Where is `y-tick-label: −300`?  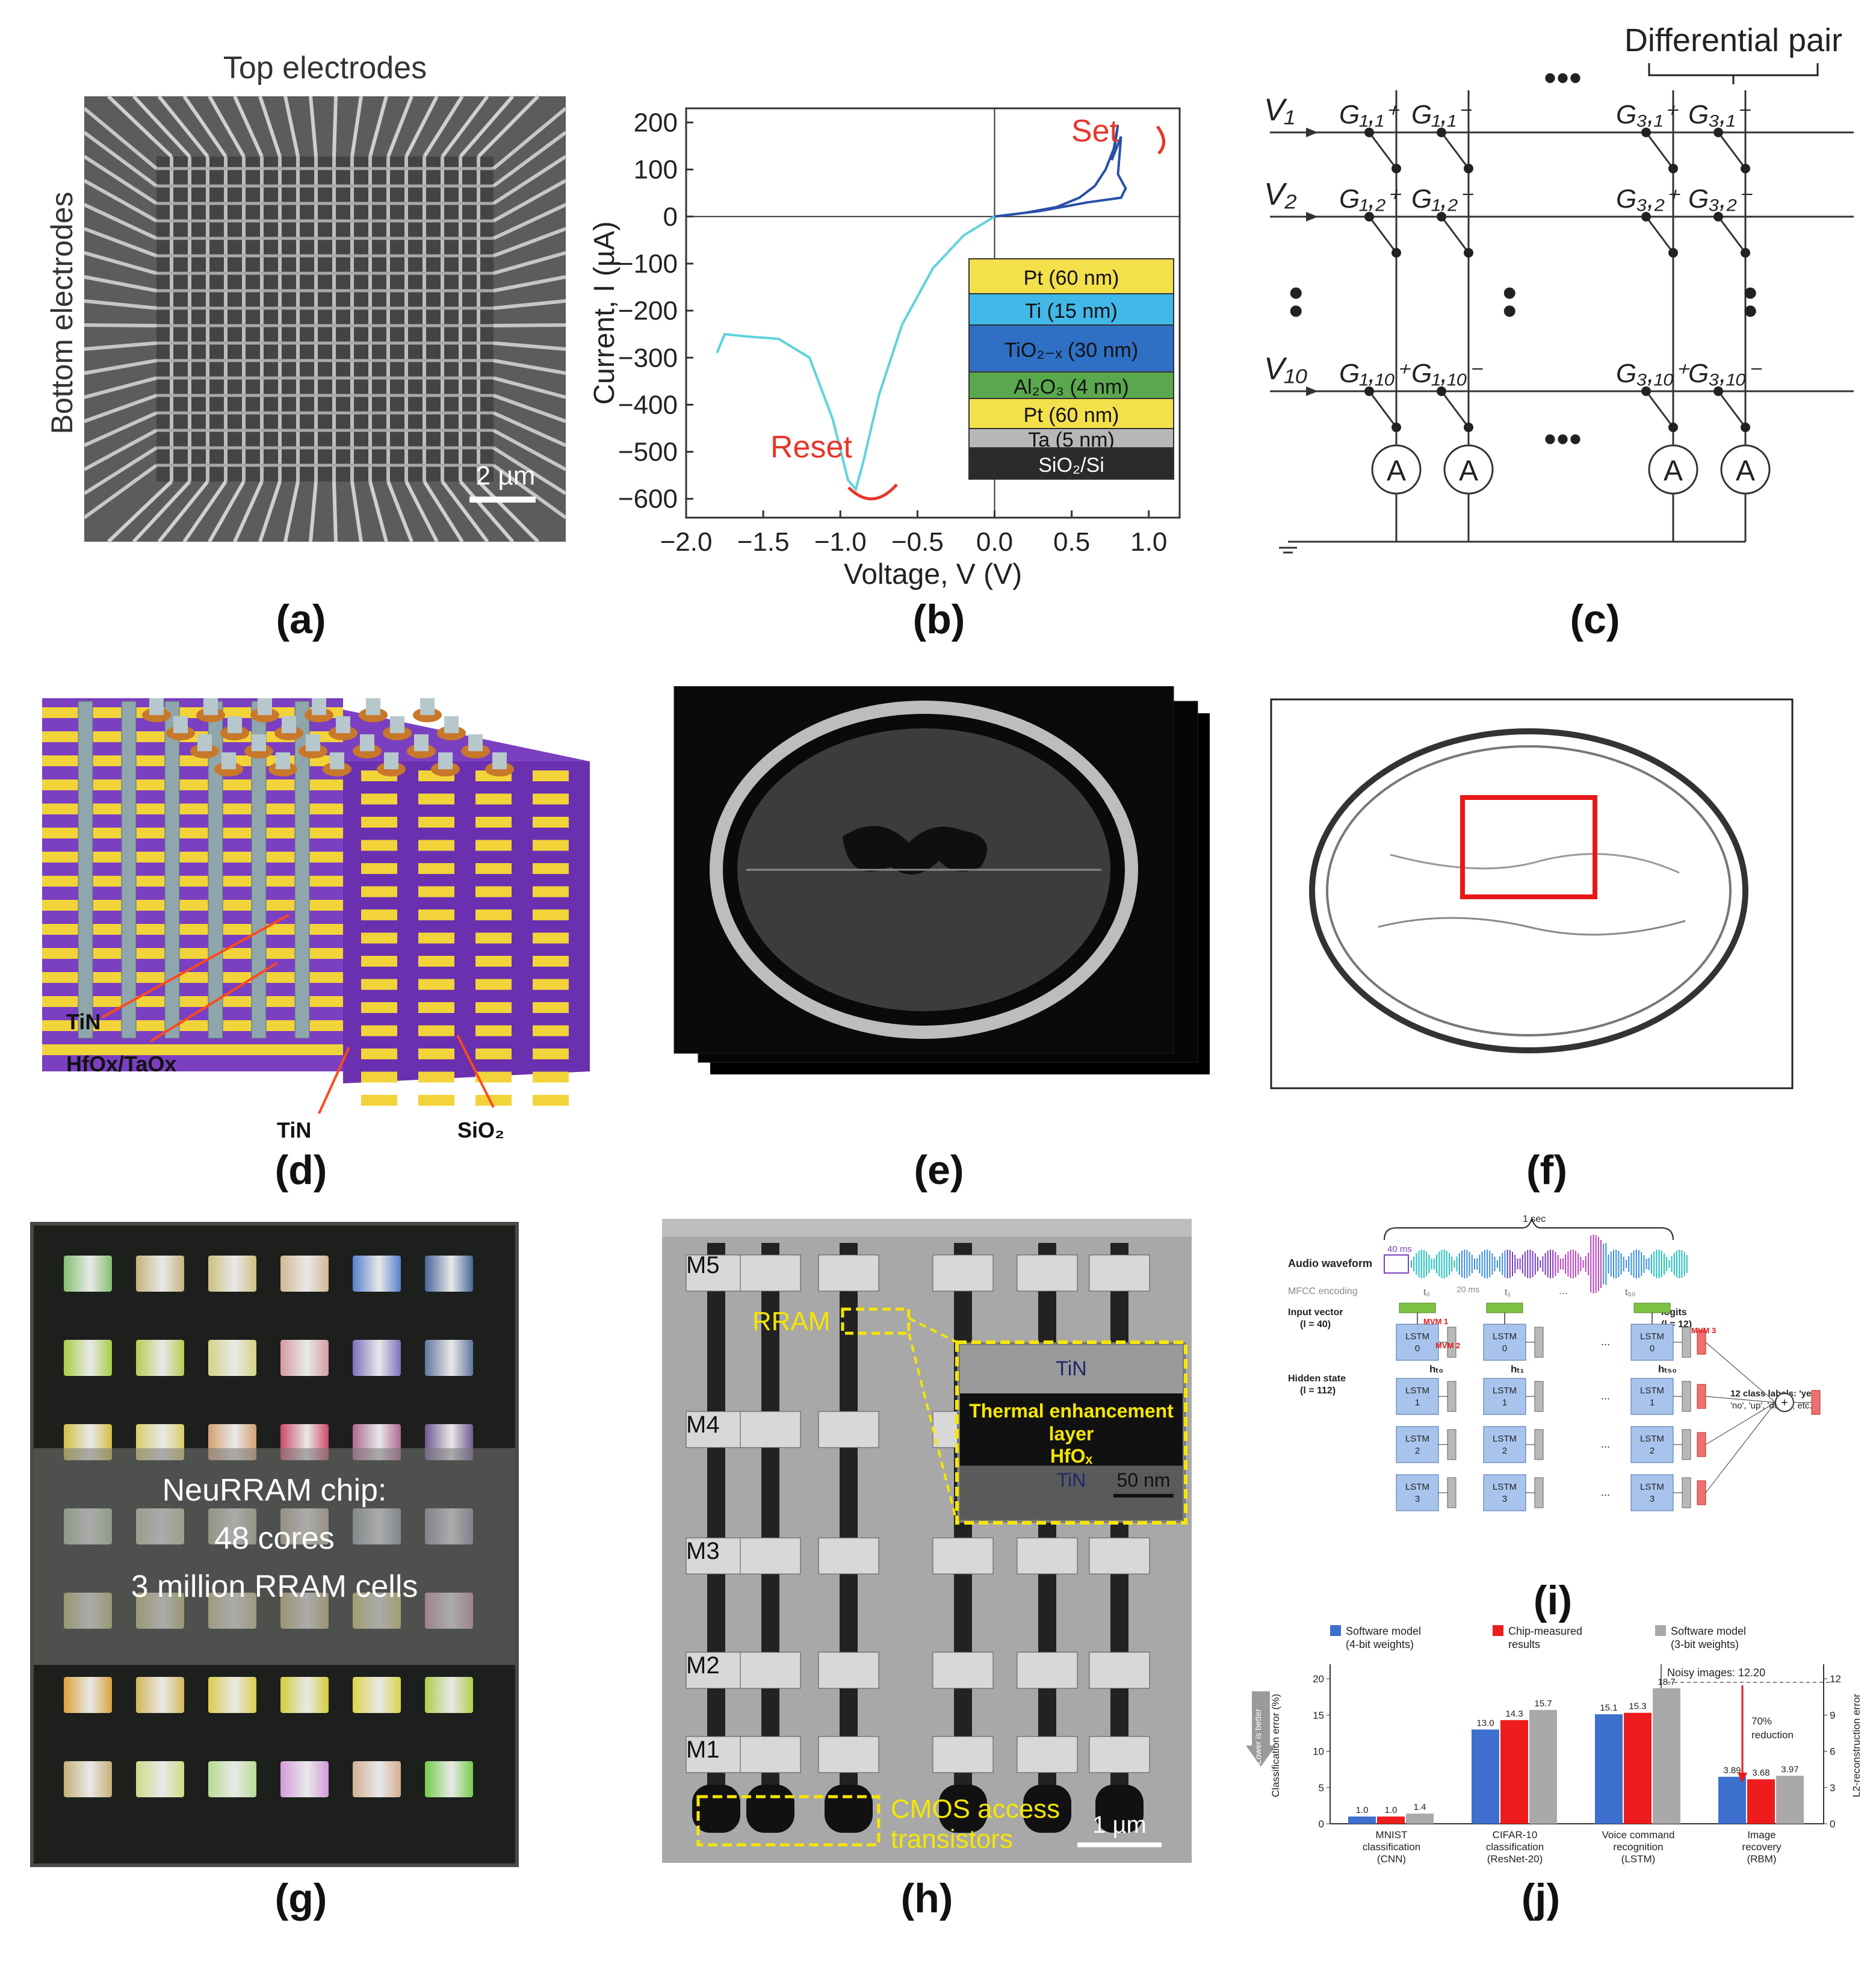
y-tick-label: −300 is located at coordinates (648, 358).